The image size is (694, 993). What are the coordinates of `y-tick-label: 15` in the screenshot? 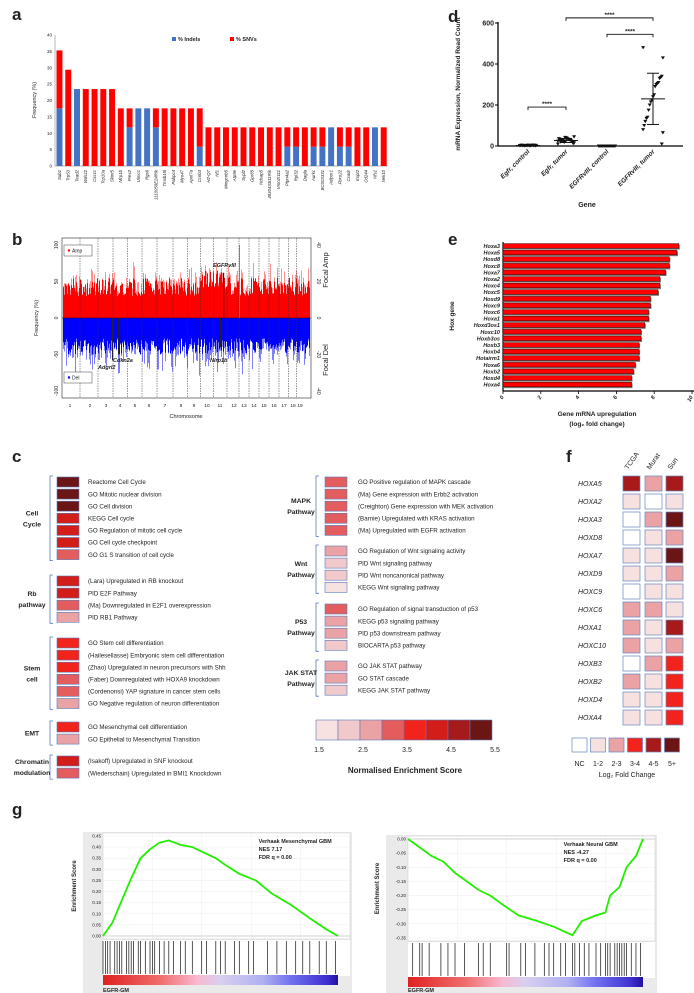 It's located at (50, 116).